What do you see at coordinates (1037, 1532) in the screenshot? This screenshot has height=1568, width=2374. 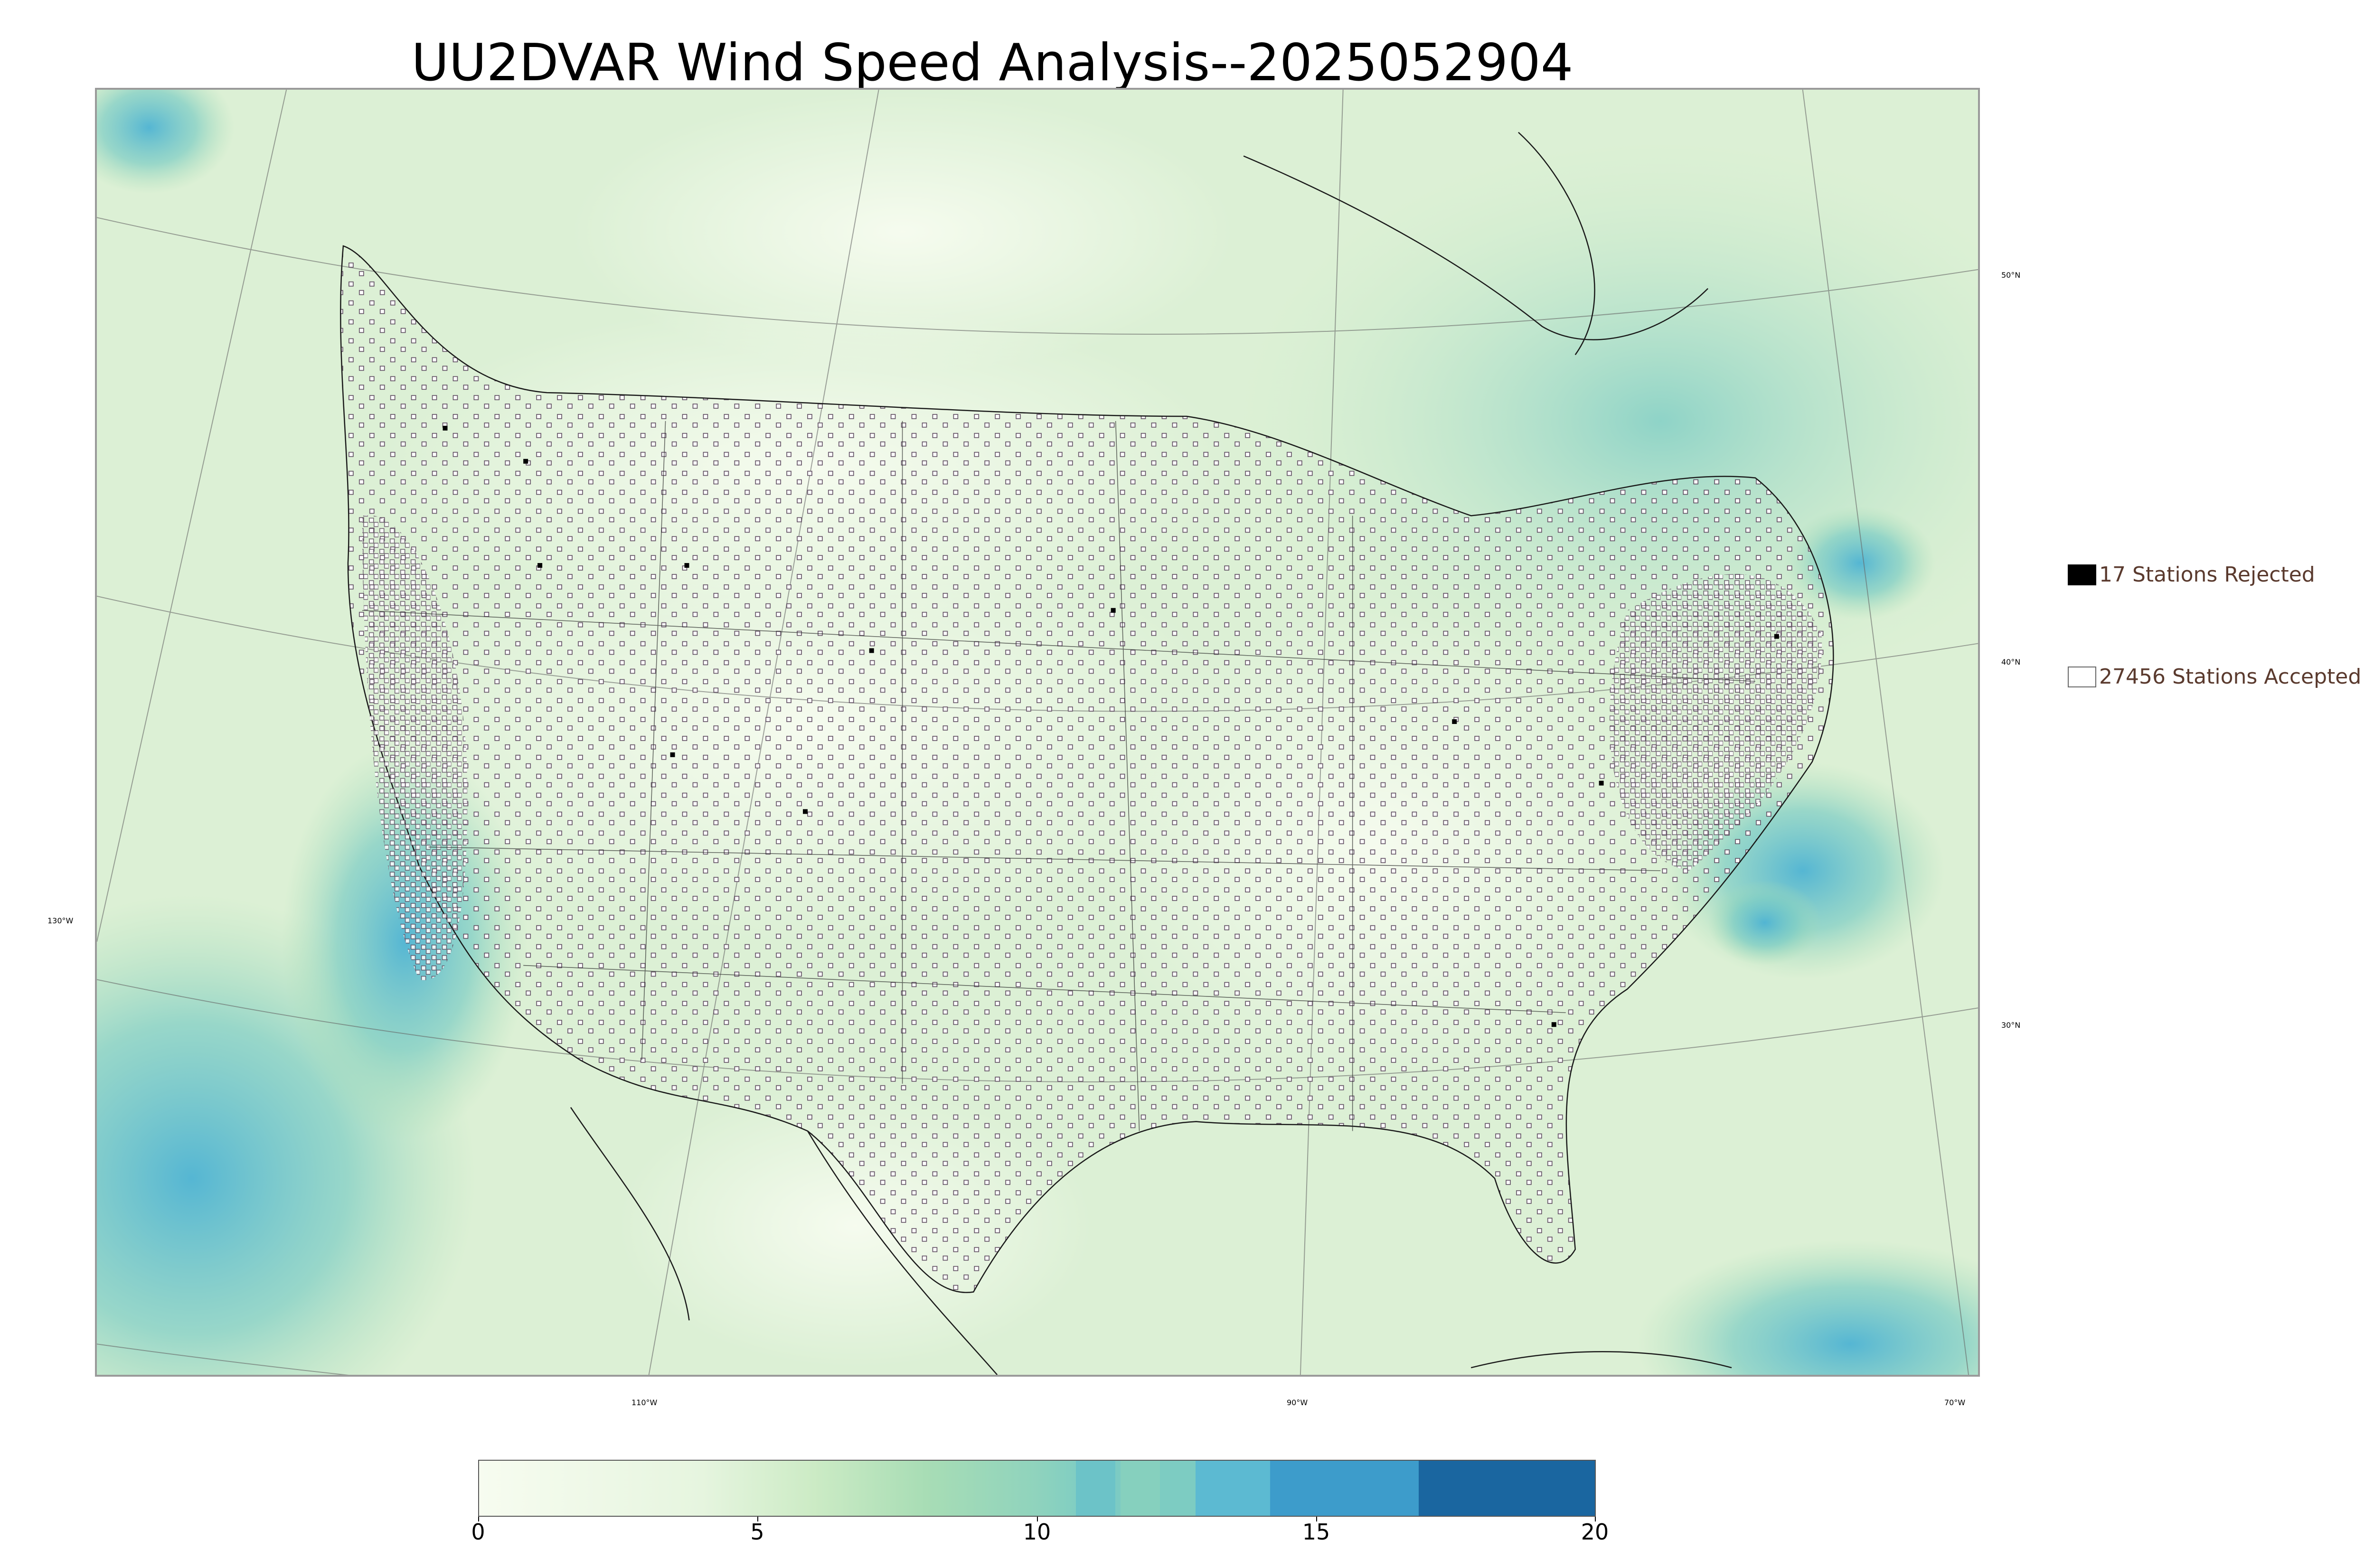 I see `colorbar-tick-10: 10` at bounding box center [1037, 1532].